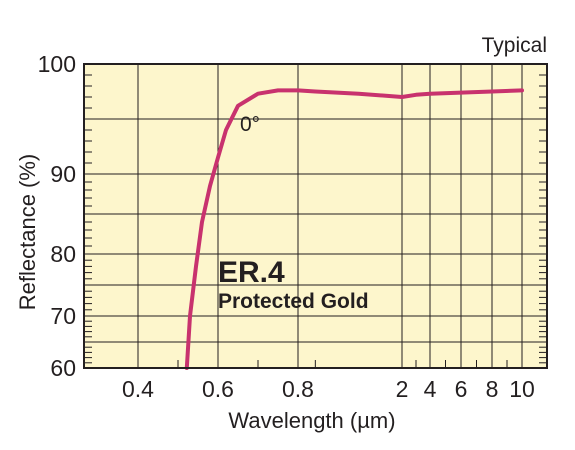 The width and height of the screenshot is (575, 450). Describe the element at coordinates (63, 316) in the screenshot. I see `y-tick-label: 70` at that location.